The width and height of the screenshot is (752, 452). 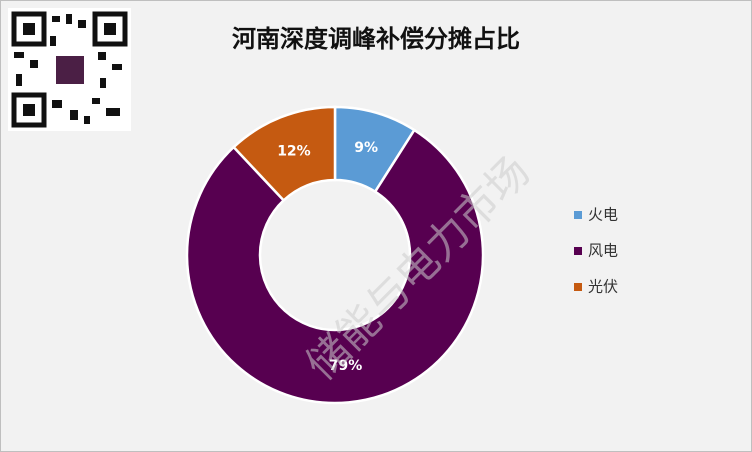 What do you see at coordinates (346, 366) in the screenshot?
I see `data-label: 79%` at bounding box center [346, 366].